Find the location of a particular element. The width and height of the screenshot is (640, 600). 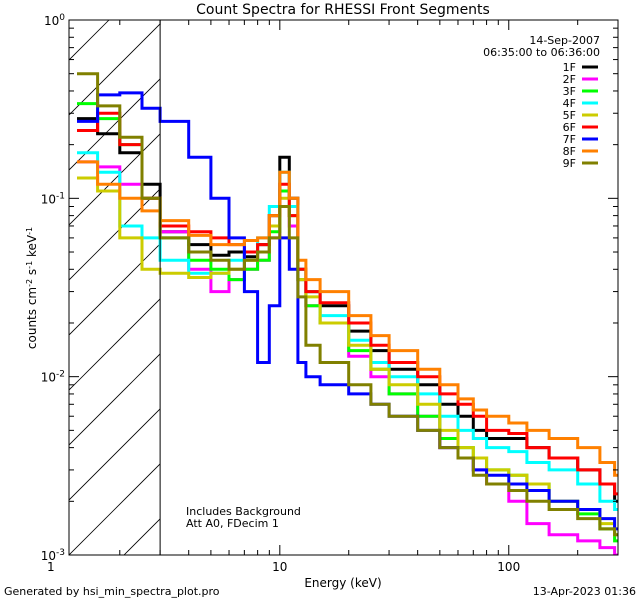

y-label-sup-b: -1 is located at coordinates (29, 265).